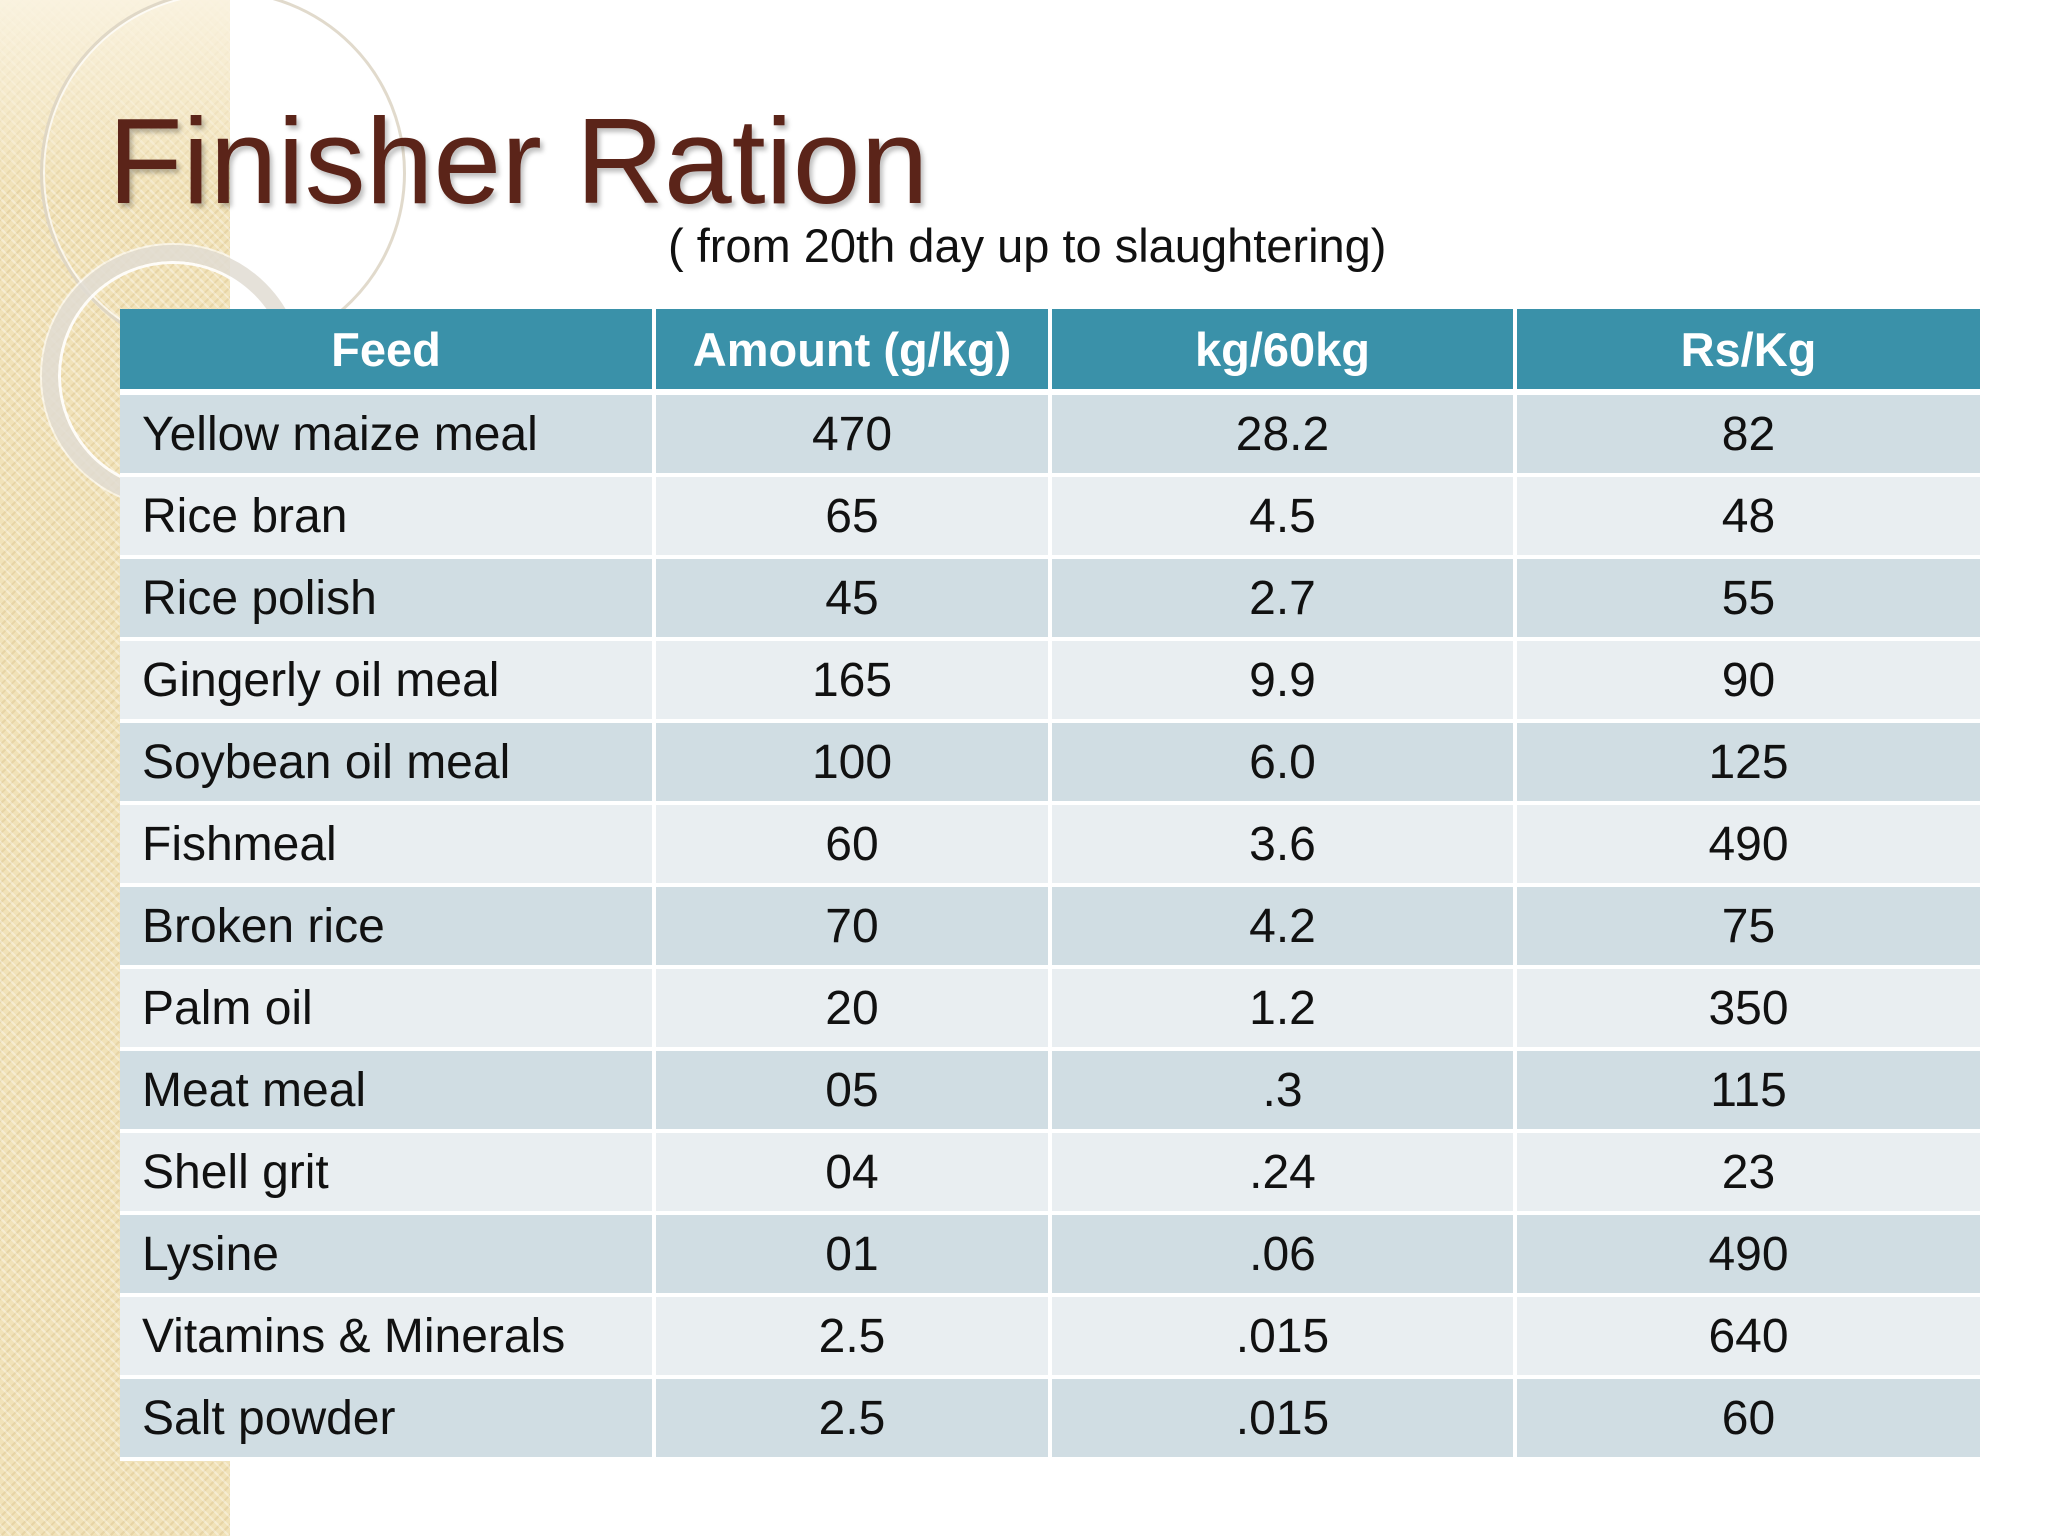  I want to click on rs-cell: 90, so click(1747, 681).